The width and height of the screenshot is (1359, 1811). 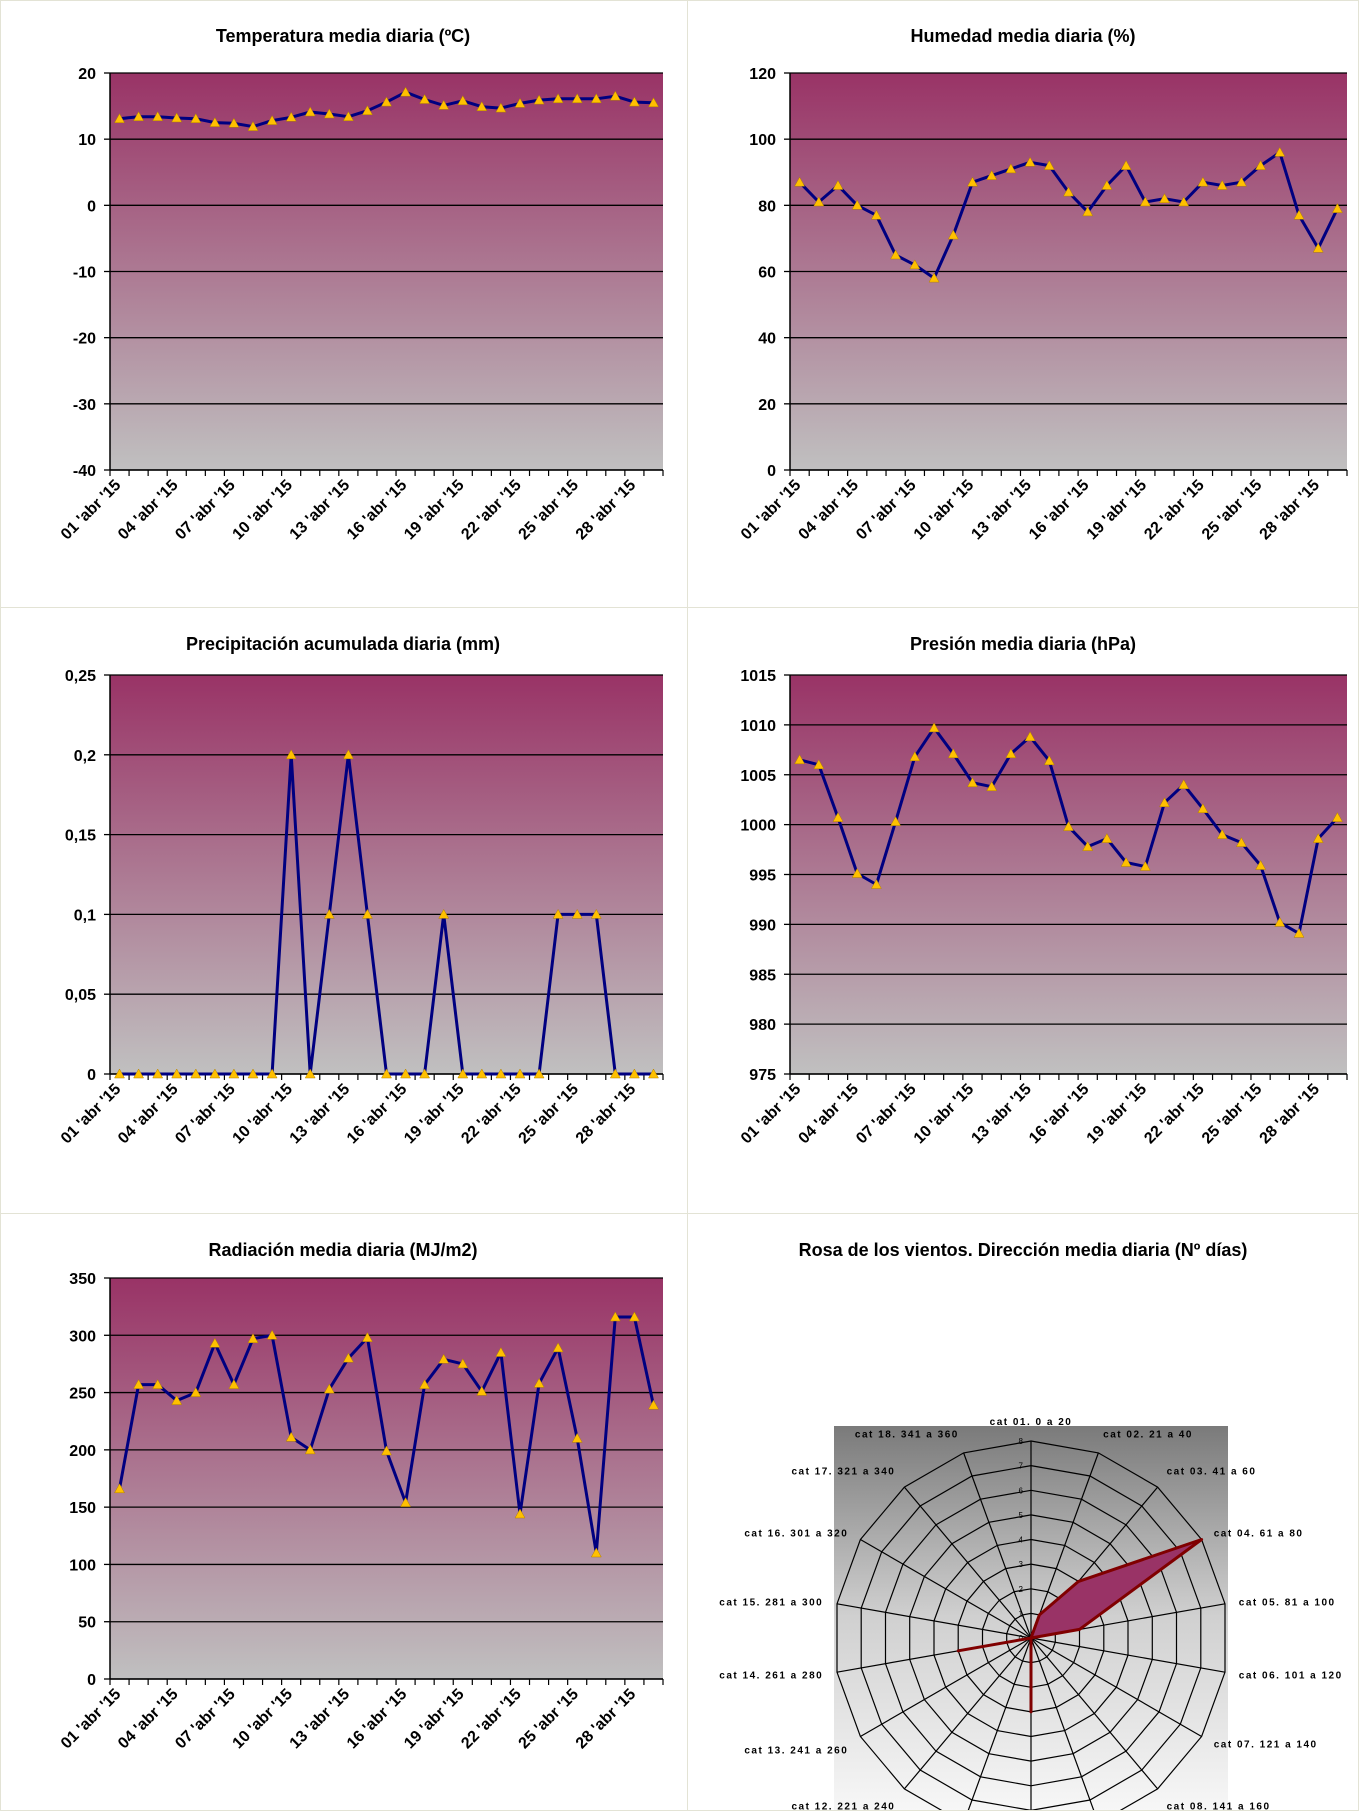 What do you see at coordinates (771, 1602) in the screenshot?
I see `rose-category-label: cat 15. 281 a 300` at bounding box center [771, 1602].